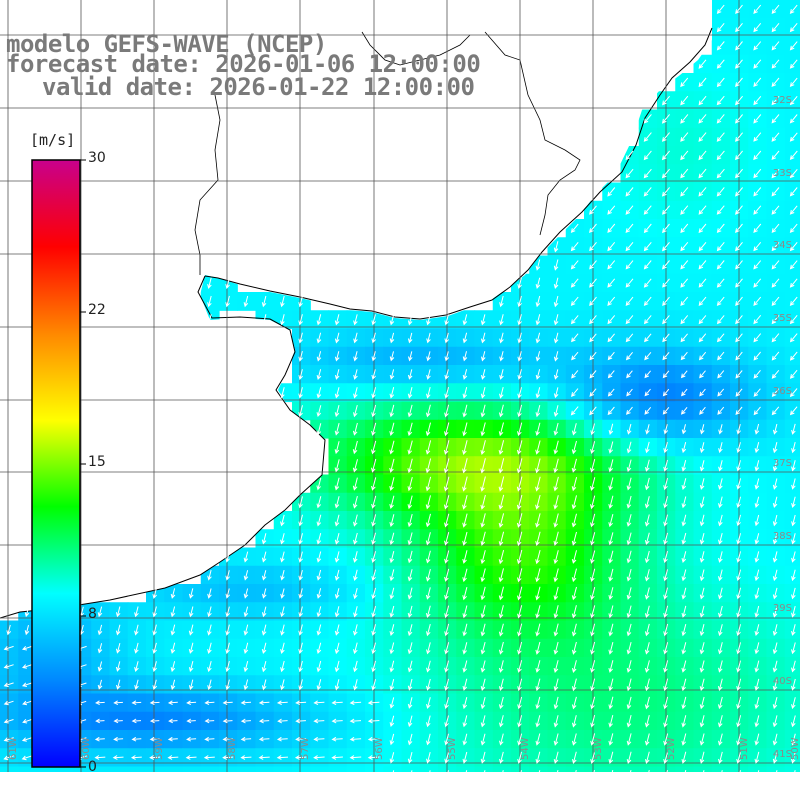 This screenshot has height=800, width=800. I want to click on lon-label: 57W, so click(305, 748).